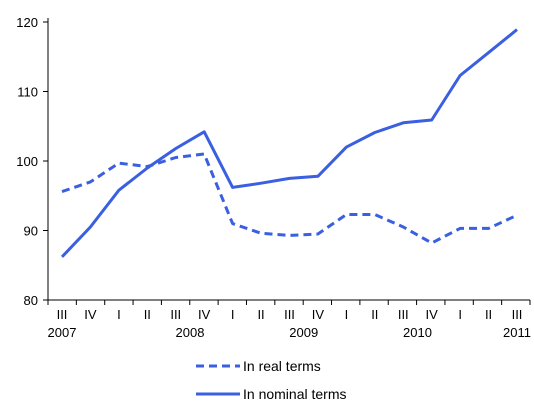 This screenshot has height=402, width=534. I want to click on y-tick-label: 100, so click(27, 161).